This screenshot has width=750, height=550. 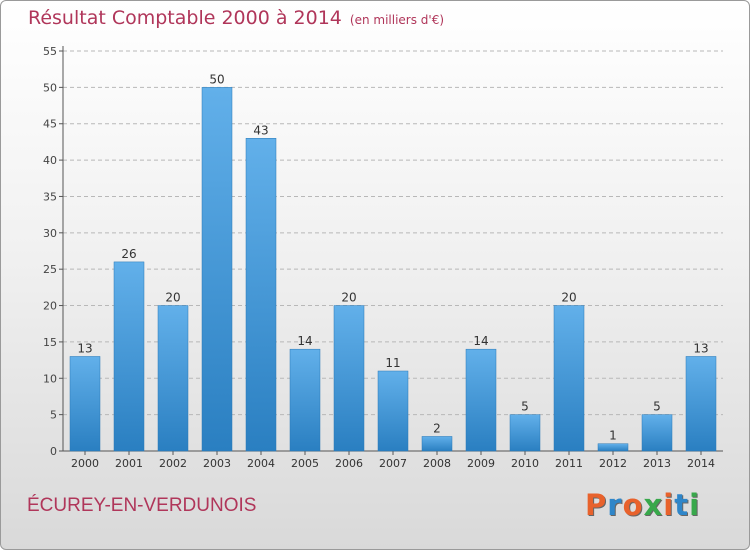 I want to click on bar-value-label-2004: 43, so click(x=260, y=130).